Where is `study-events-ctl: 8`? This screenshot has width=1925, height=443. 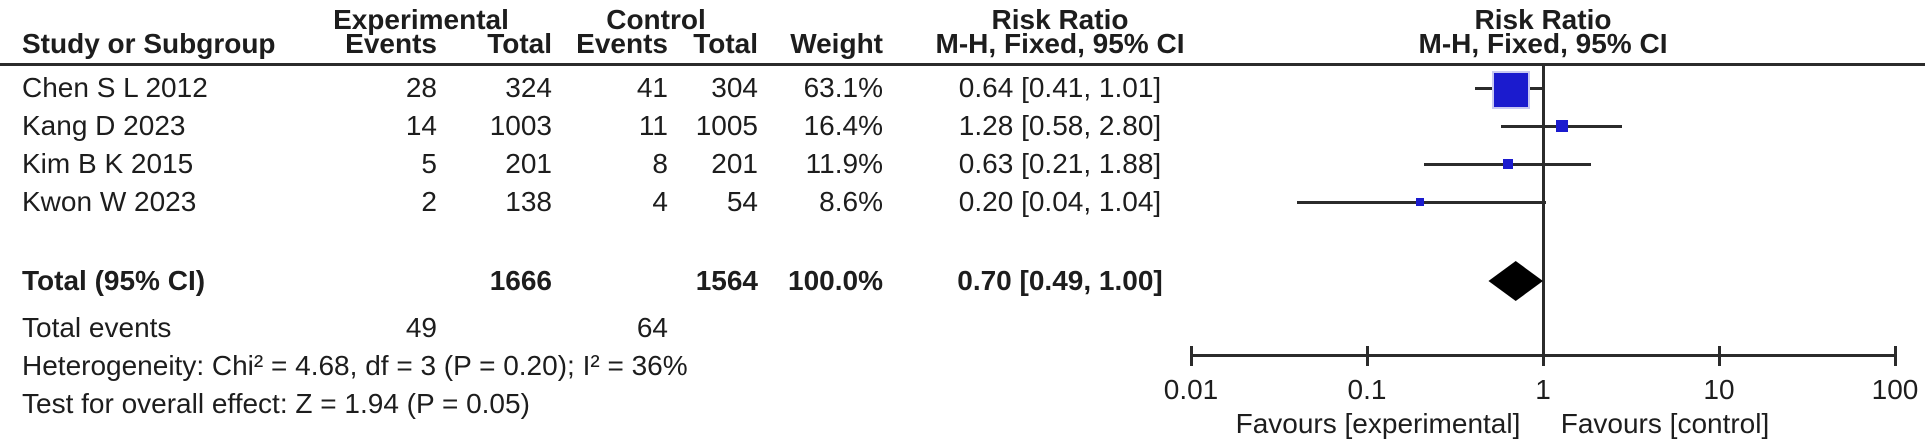
study-events-ctl: 8 is located at coordinates (660, 163).